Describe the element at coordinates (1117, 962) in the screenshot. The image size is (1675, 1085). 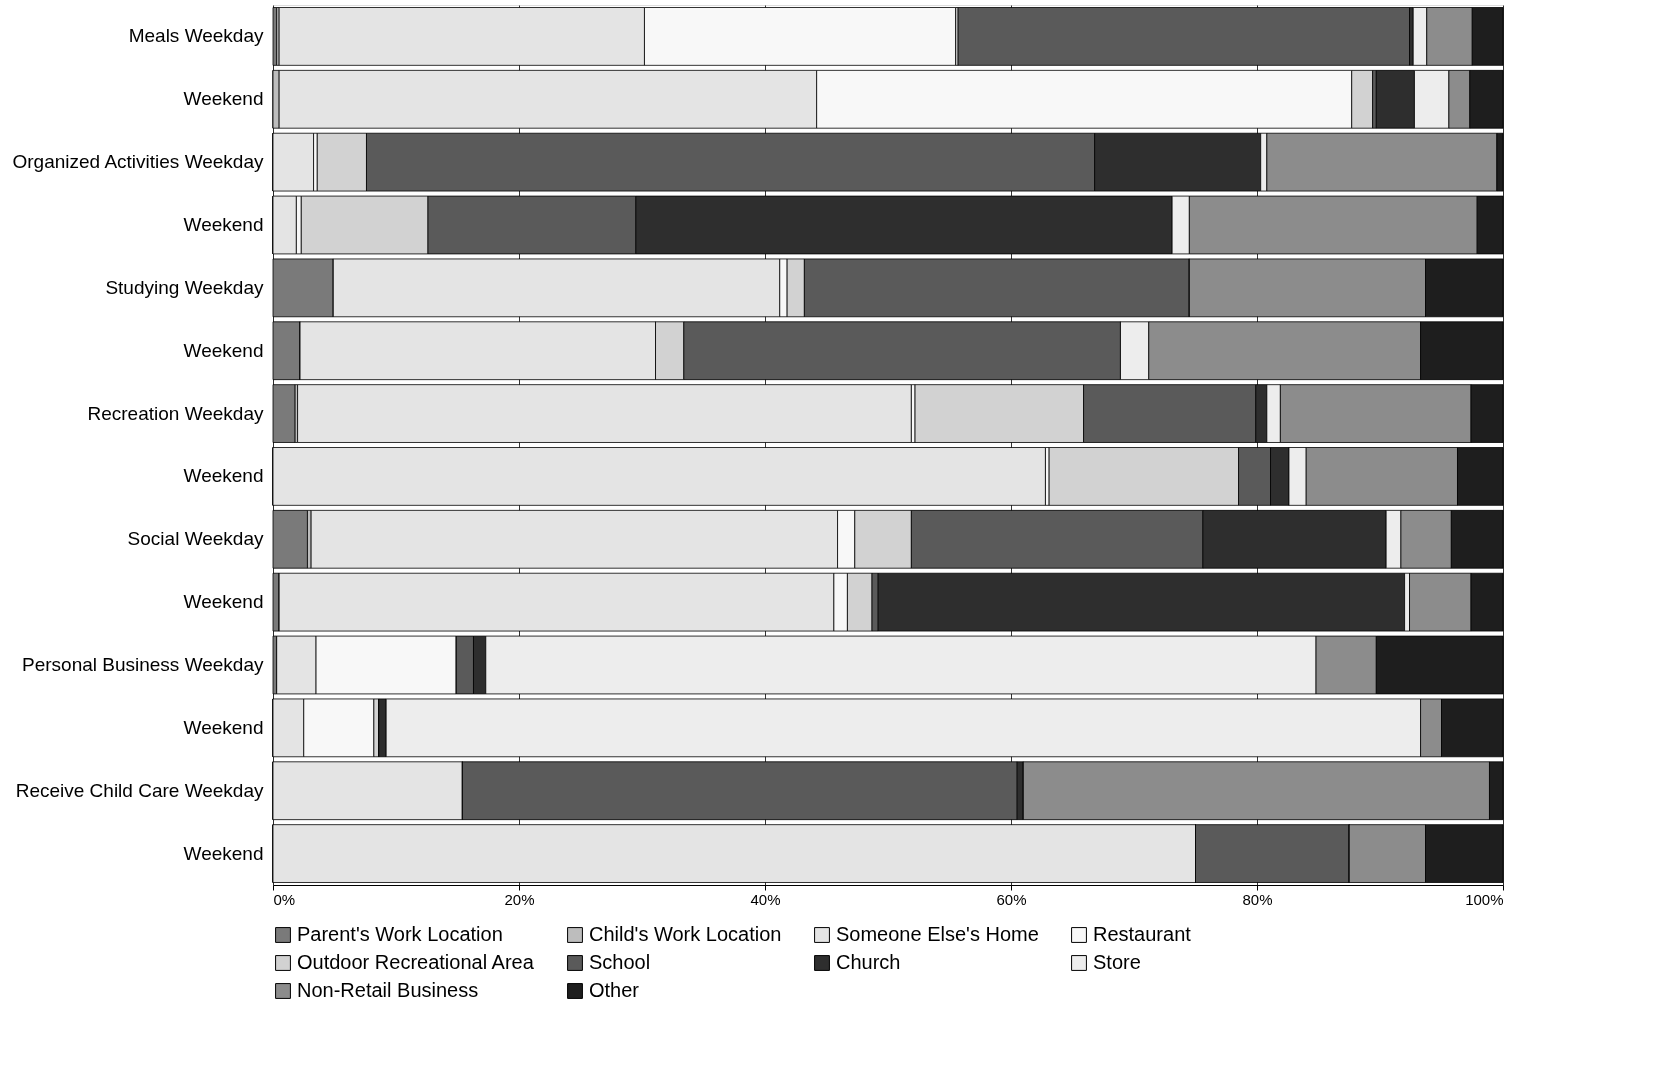
I see `legend-label: Store` at that location.